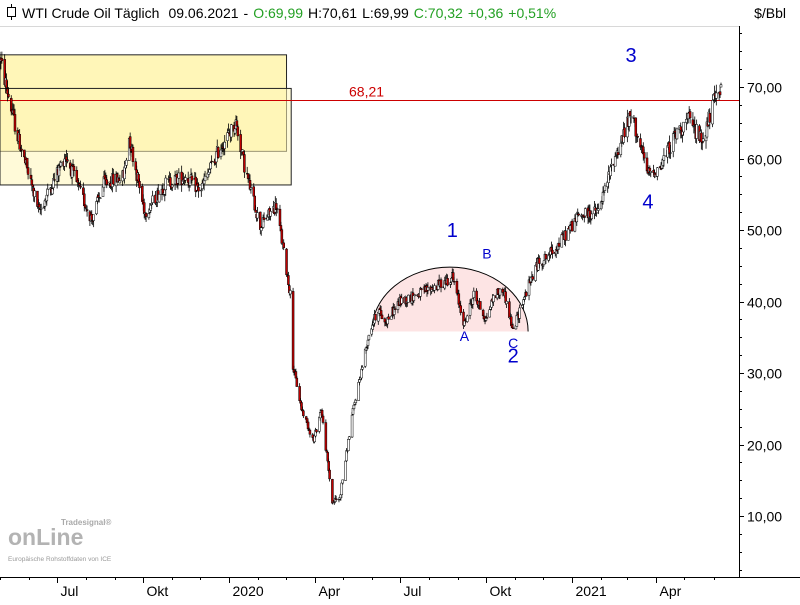 Image resolution: width=800 pixels, height=605 pixels. What do you see at coordinates (91, 13) in the screenshot?
I see `instrument-title: WTI Crude Oil Täglich` at bounding box center [91, 13].